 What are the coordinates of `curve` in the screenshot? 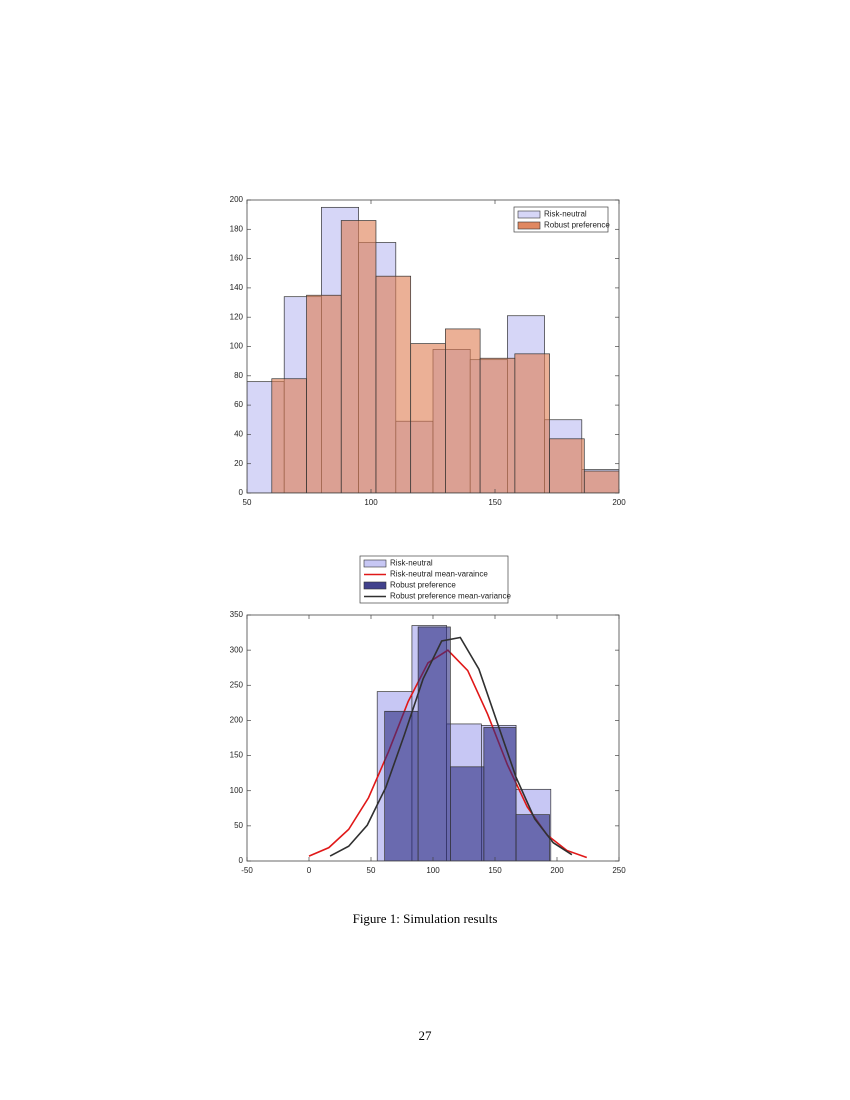 It's located at (451, 746).